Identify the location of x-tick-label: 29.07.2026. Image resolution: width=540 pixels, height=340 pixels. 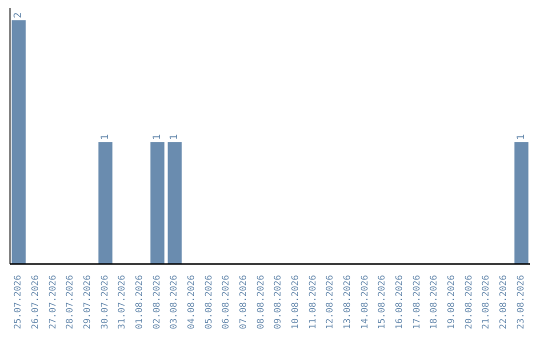
(88, 302).